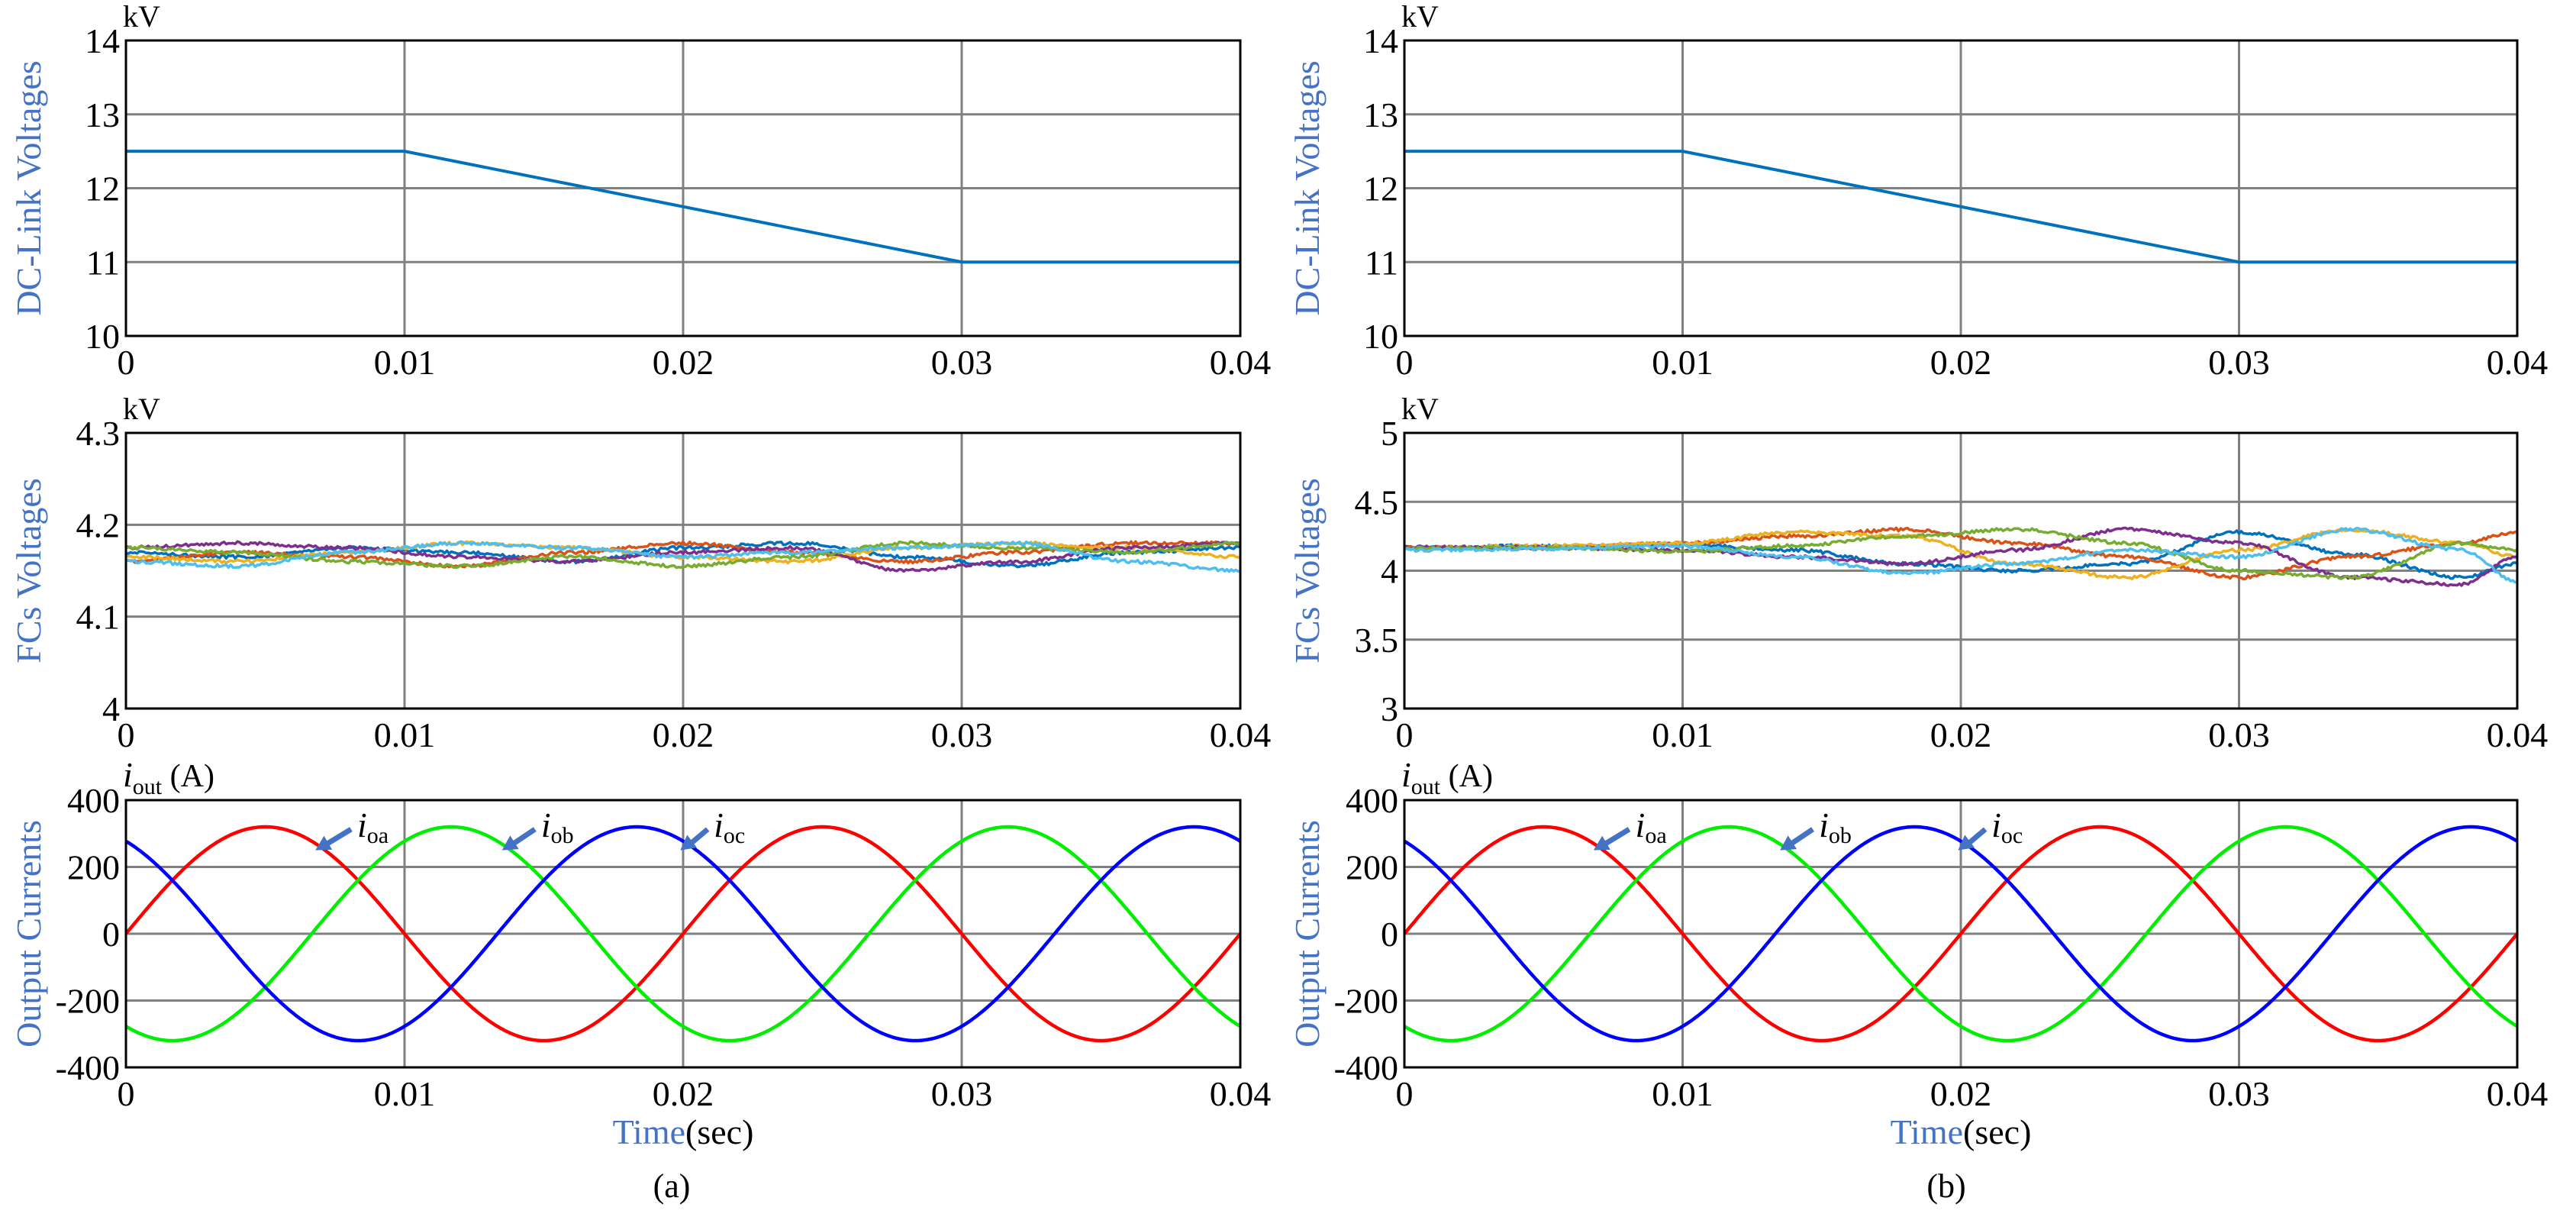  Describe the element at coordinates (103, 262) in the screenshot. I see `y-tick-label: 11` at that location.